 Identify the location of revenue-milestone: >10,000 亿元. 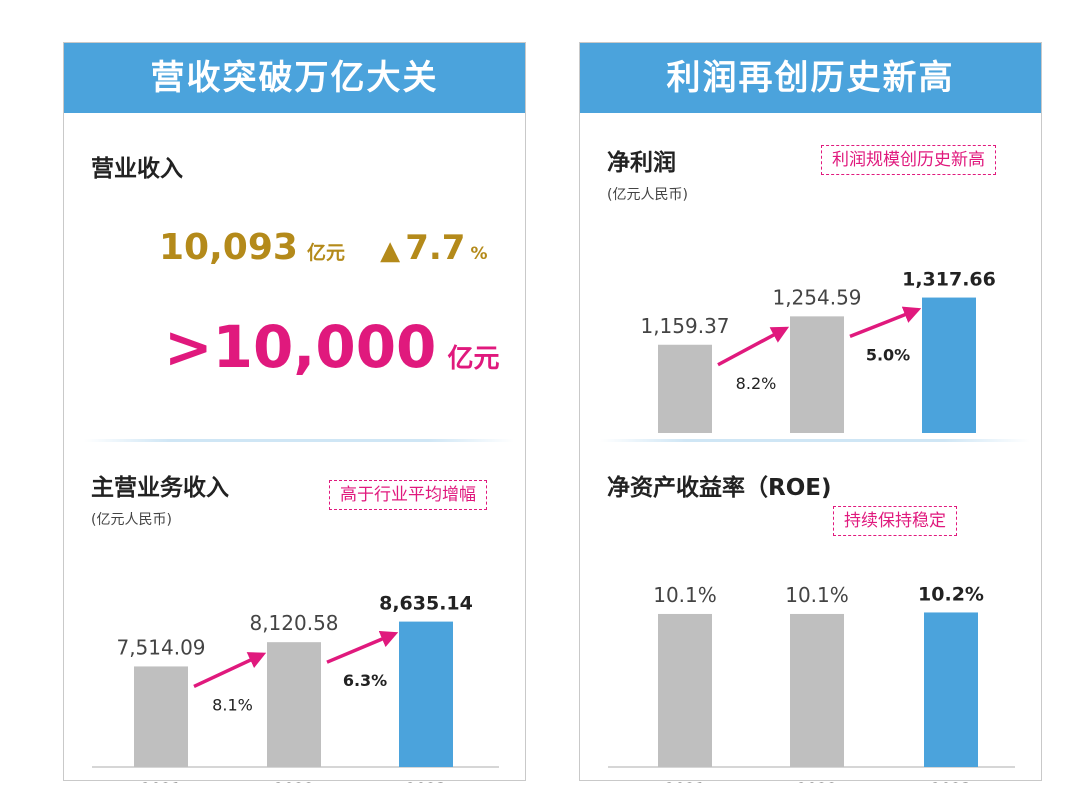
(332, 347).